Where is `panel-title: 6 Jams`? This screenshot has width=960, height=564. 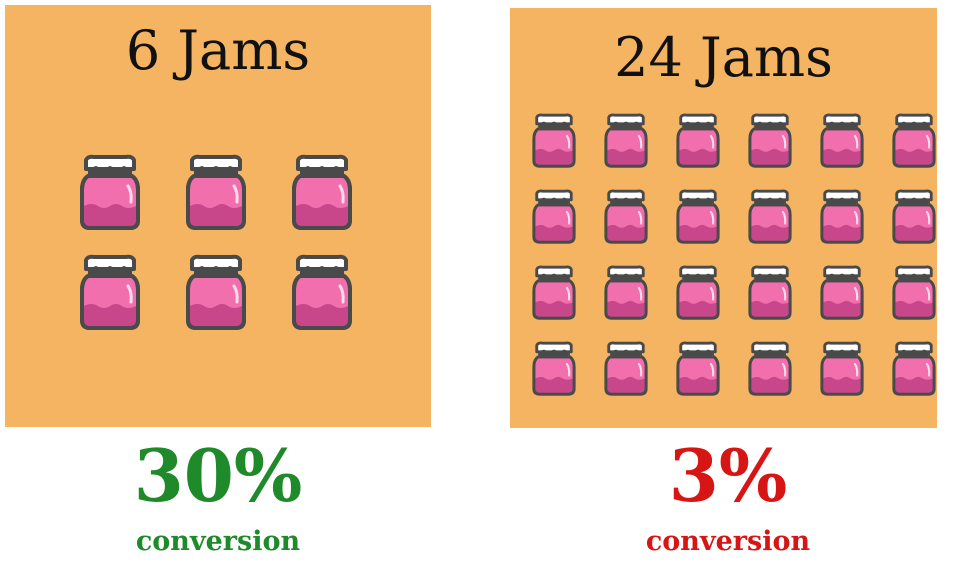 panel-title: 6 Jams is located at coordinates (218, 50).